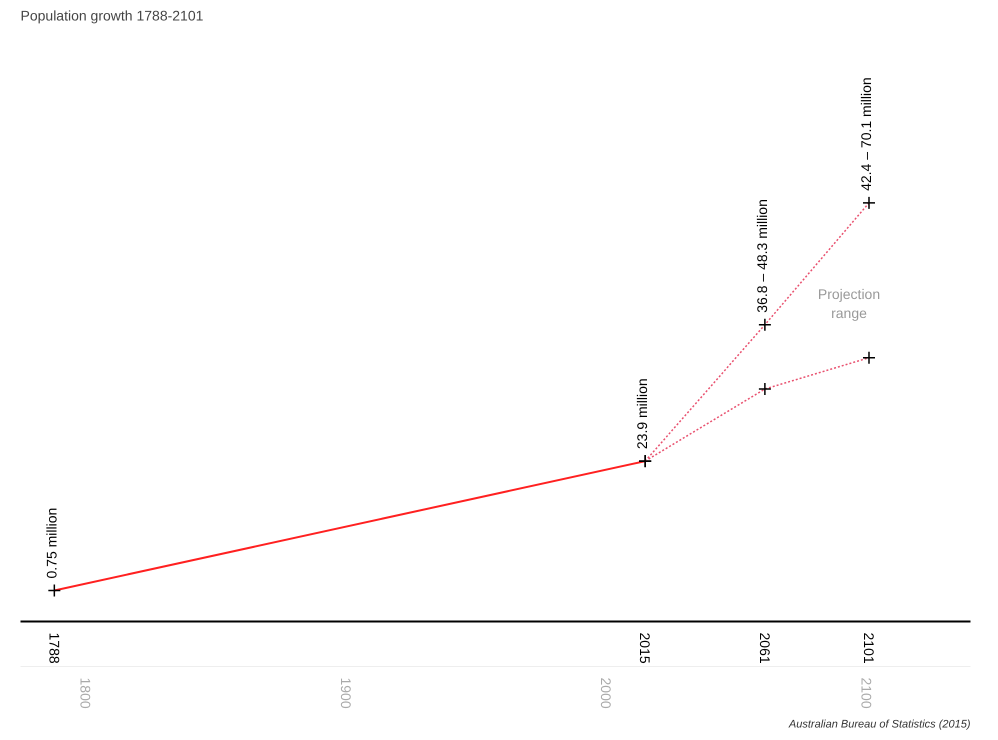 This screenshot has width=998, height=740. What do you see at coordinates (54, 648) in the screenshot?
I see `x-tick-label: 1788` at bounding box center [54, 648].